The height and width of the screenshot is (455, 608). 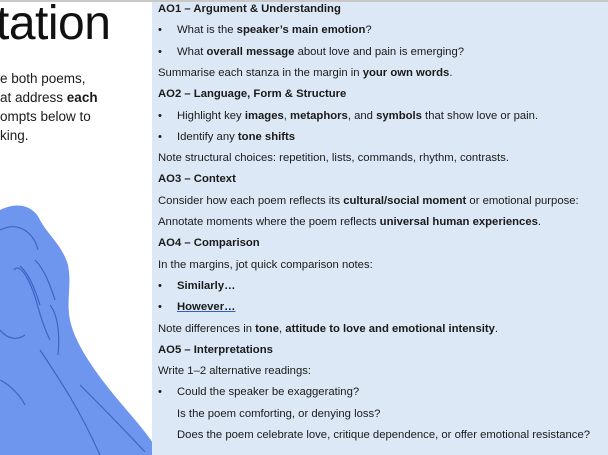 I want to click on bullet-item: • Identify any tone shifts, so click(x=226, y=137).